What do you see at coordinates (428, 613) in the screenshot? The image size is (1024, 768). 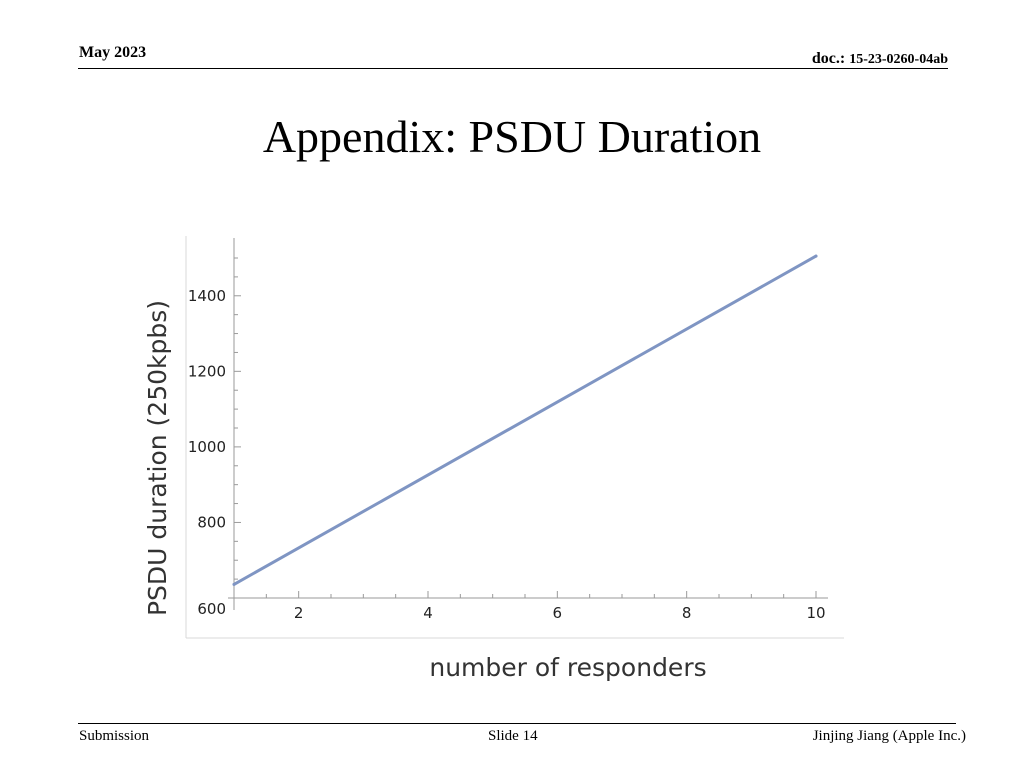 I see `x-tick-label: 4` at bounding box center [428, 613].